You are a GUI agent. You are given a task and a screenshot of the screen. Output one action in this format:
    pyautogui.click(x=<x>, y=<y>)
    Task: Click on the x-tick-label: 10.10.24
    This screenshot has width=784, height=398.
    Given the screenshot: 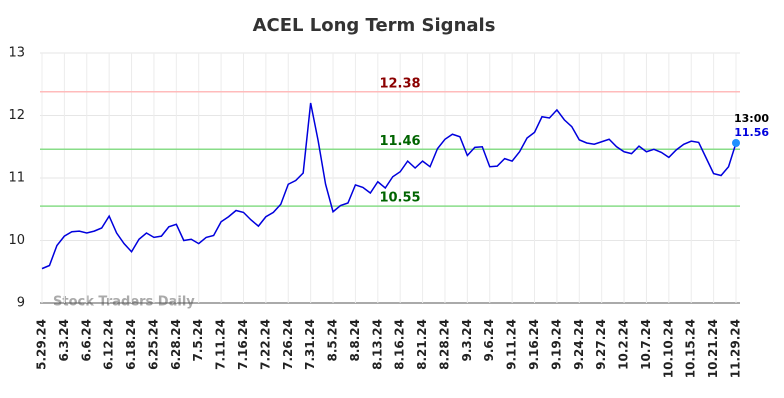 What is the action you would take?
    pyautogui.click(x=668, y=348)
    